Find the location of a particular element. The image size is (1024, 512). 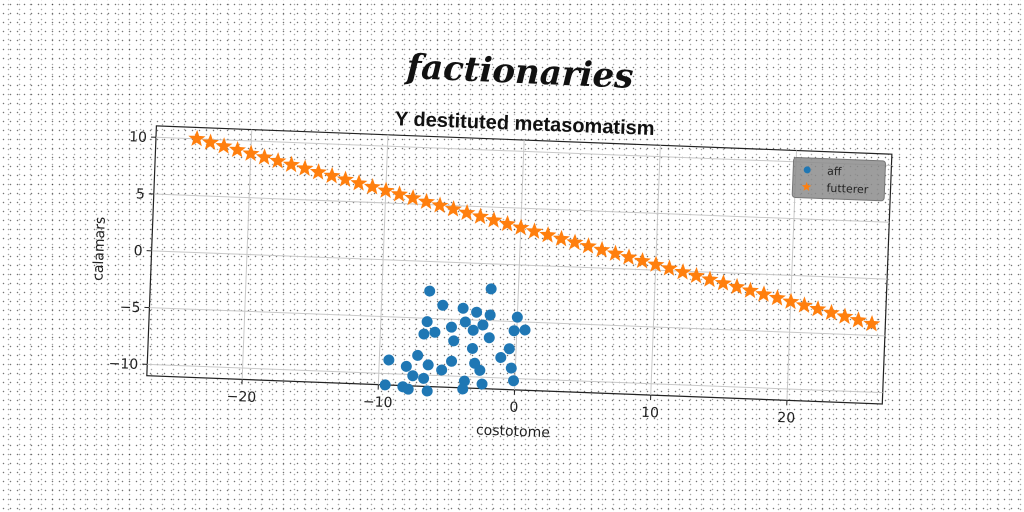

legend: aff futterer is located at coordinates (838, 179).